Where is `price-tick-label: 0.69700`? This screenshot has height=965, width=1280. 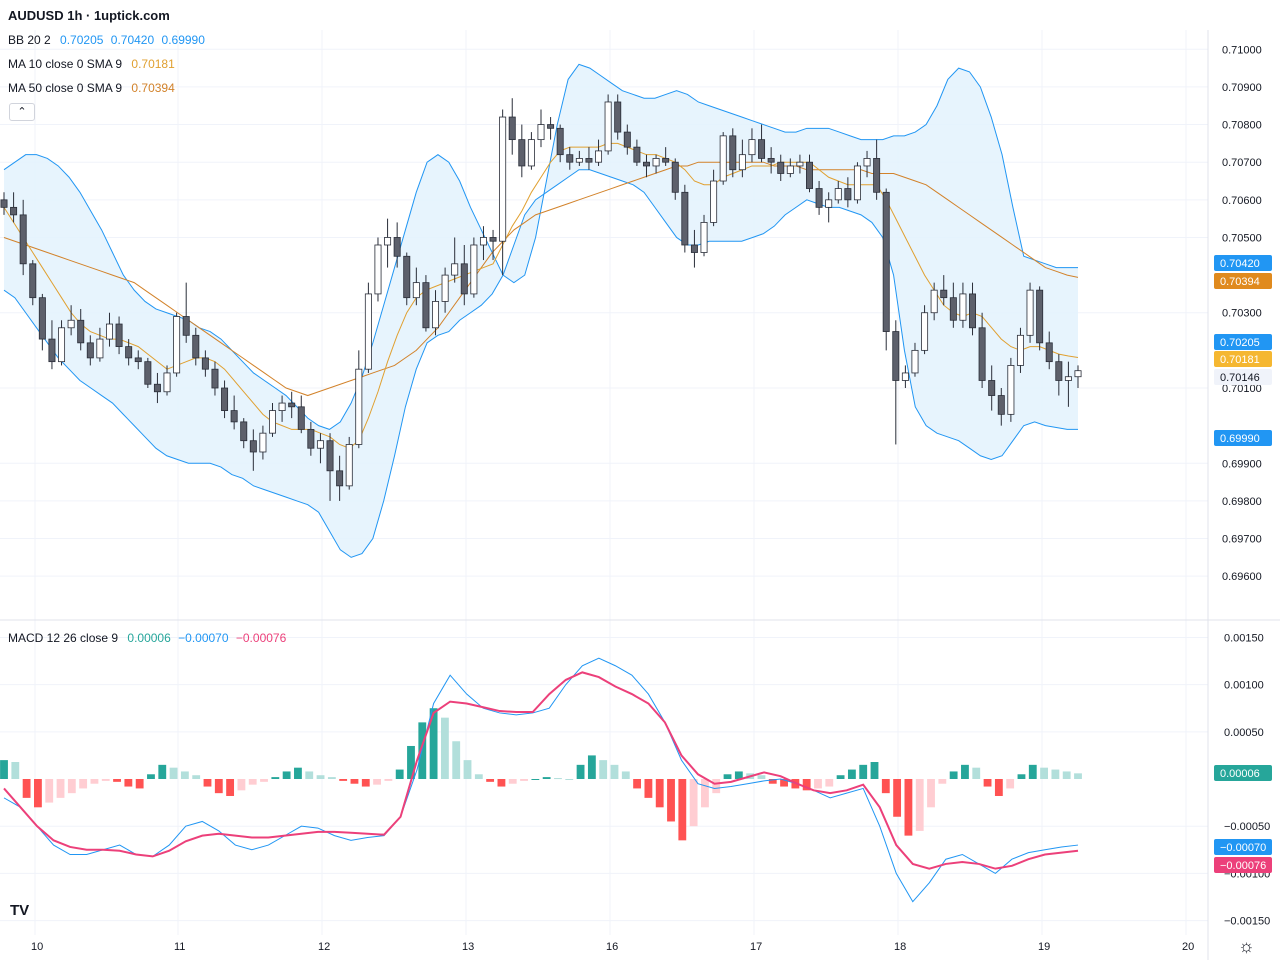
price-tick-label: 0.69700 is located at coordinates (1242, 540).